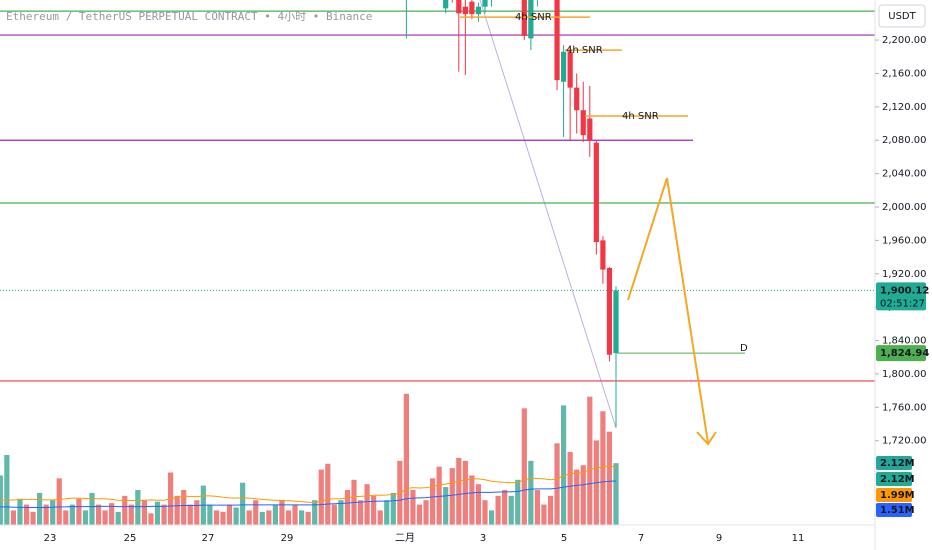  What do you see at coordinates (719, 538) in the screenshot?
I see `x-tick-label: 9` at bounding box center [719, 538].